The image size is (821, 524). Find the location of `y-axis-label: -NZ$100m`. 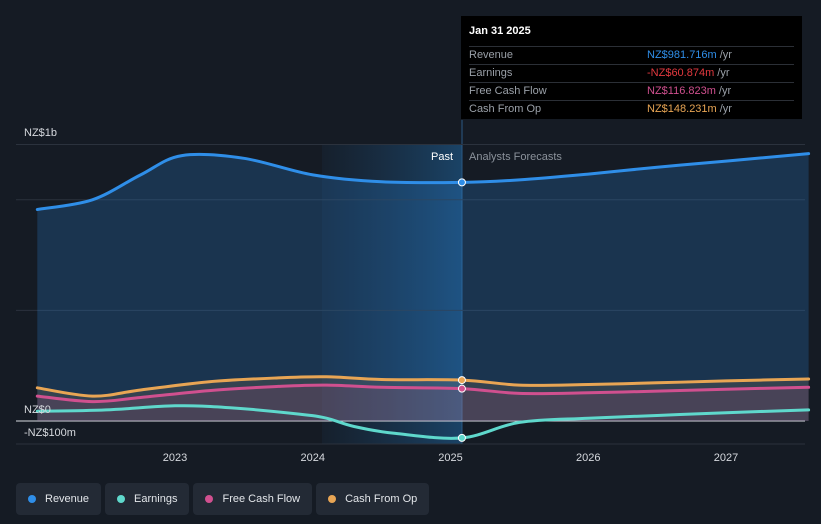

y-axis-label: -NZ$100m is located at coordinates (50, 433).